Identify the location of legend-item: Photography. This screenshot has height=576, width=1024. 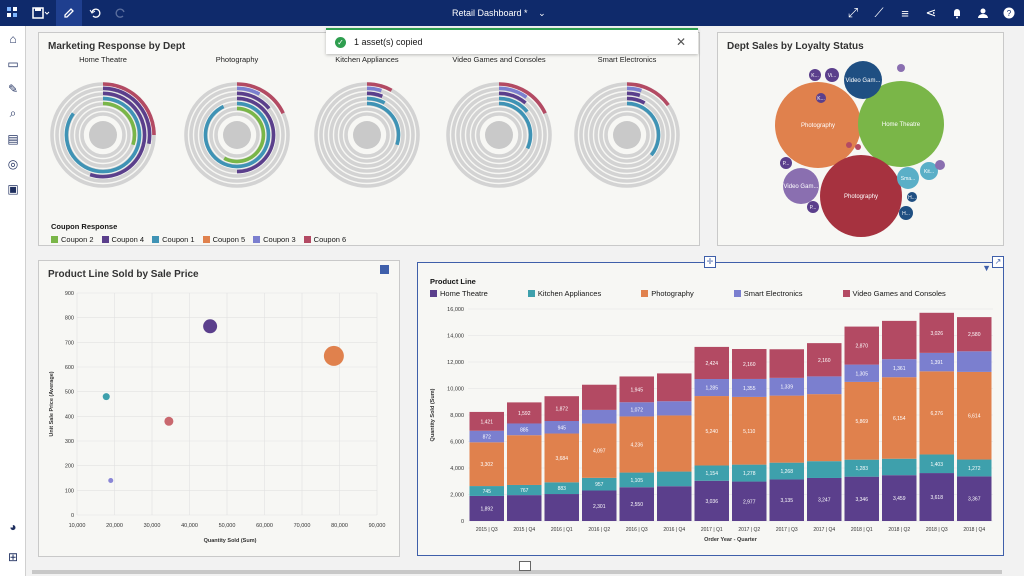
(667, 293).